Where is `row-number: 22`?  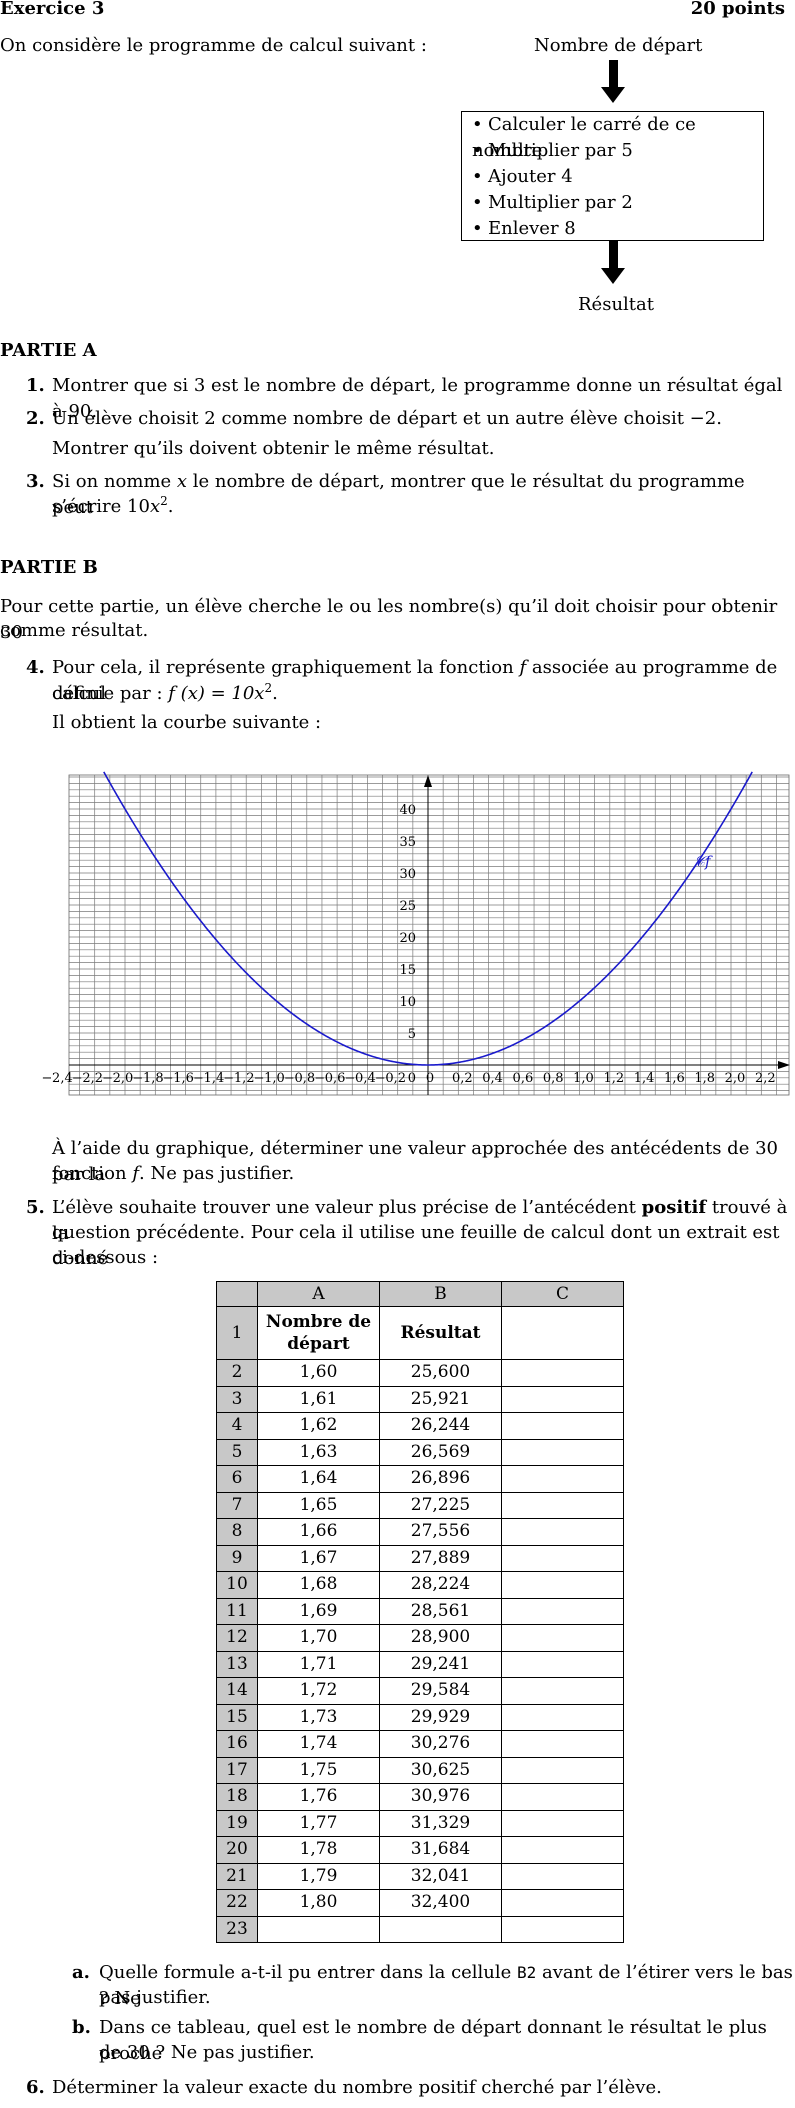
row-number: 22 is located at coordinates (237, 1903).